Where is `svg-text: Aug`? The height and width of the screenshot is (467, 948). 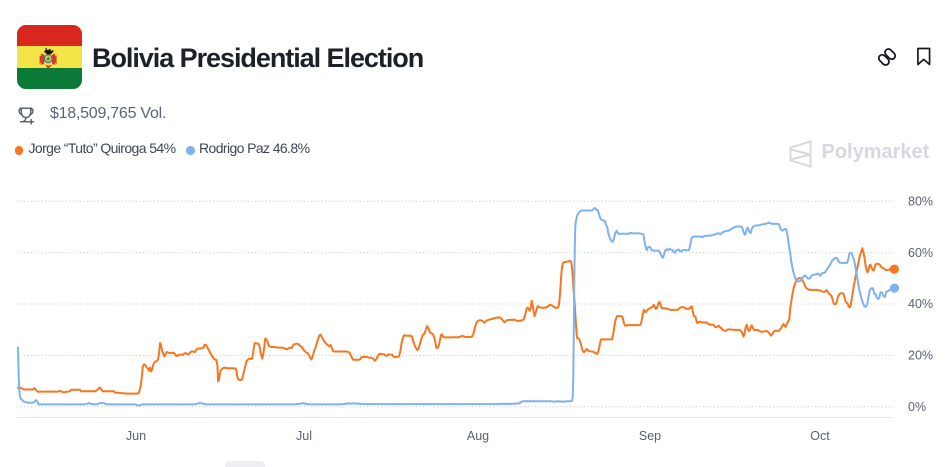 svg-text: Aug is located at coordinates (478, 436).